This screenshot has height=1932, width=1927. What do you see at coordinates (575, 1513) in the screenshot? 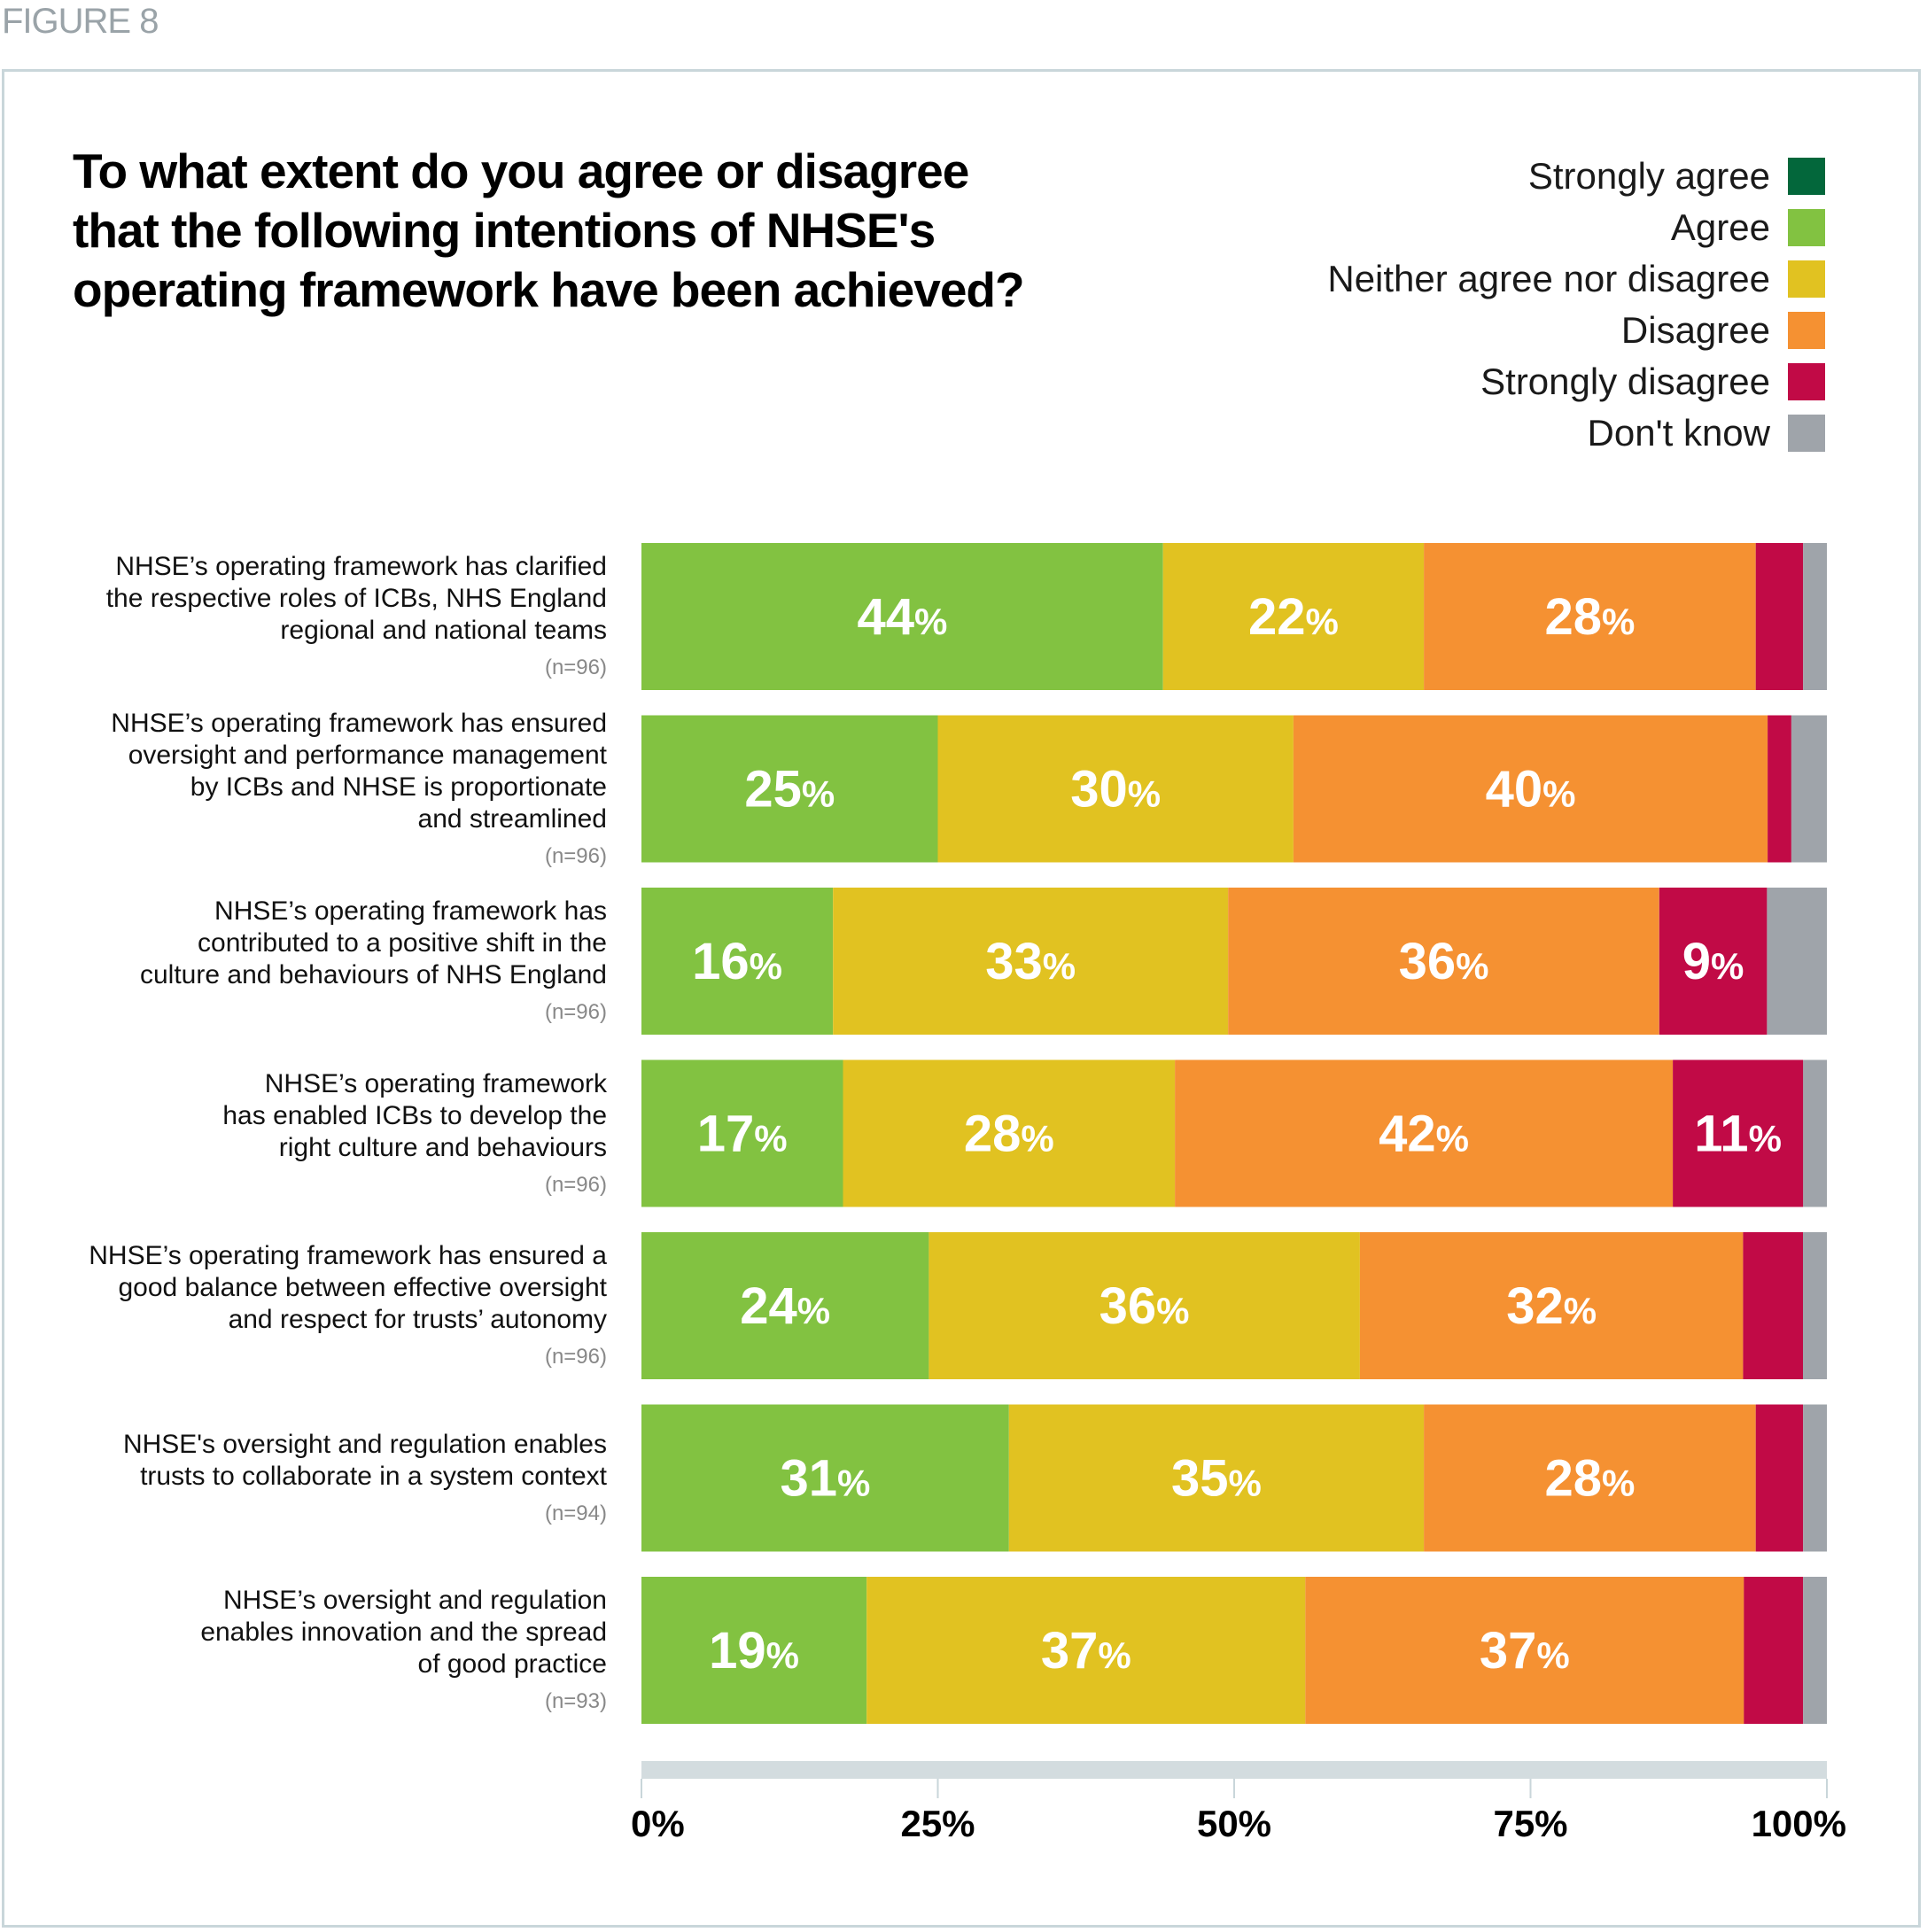
I see `row-sample-size: (n=94)` at bounding box center [575, 1513].